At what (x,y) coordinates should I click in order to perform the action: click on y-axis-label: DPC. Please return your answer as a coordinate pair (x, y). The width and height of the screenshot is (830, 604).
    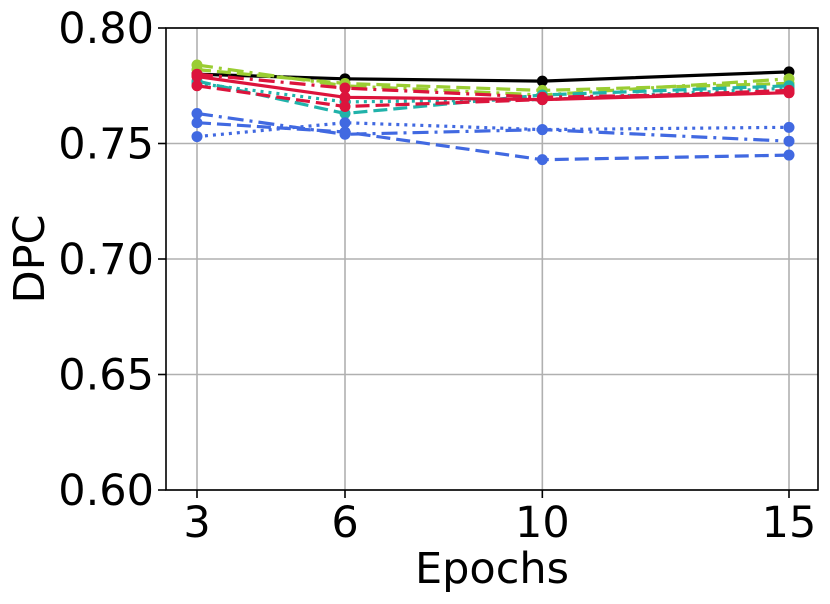
    Looking at the image, I should click on (30, 258).